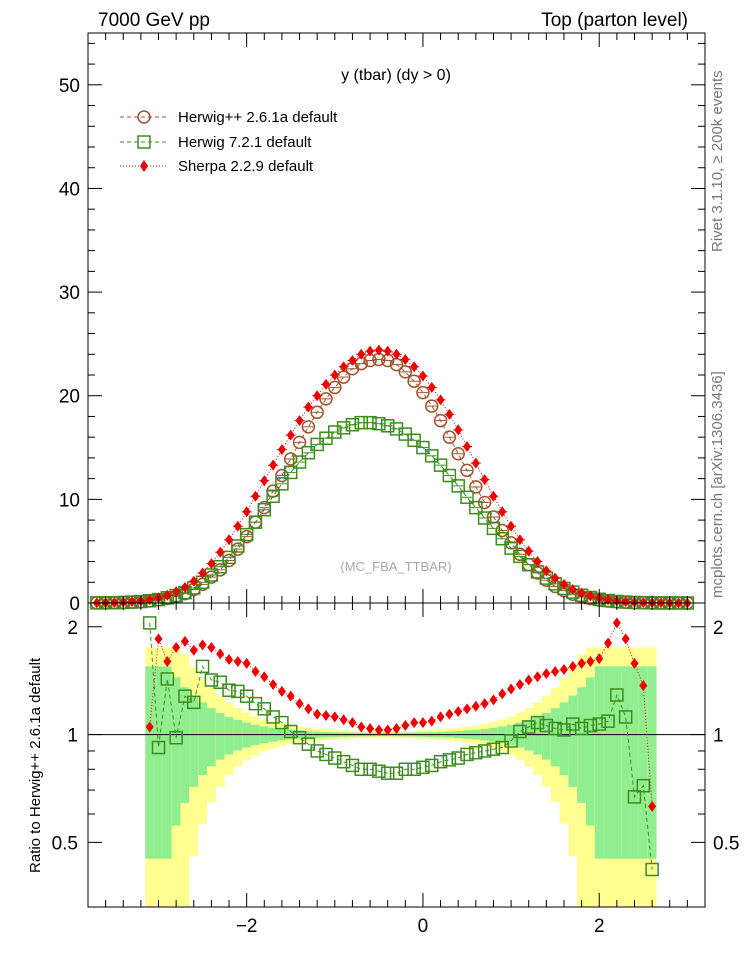 The height and width of the screenshot is (972, 746). I want to click on mcplots-label: mcplots.cern.ch [arXiv:1306.3436], so click(717, 484).